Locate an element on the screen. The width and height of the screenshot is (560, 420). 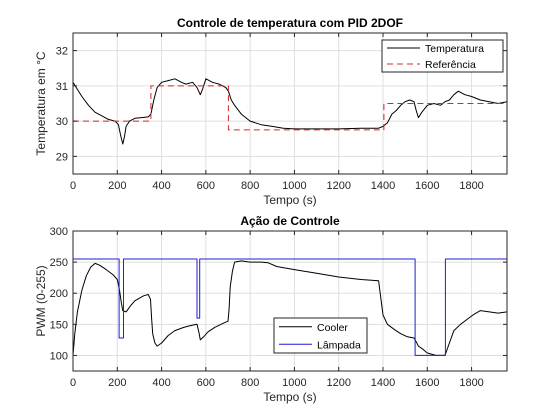
y-axis-label: PWM (0-255) is located at coordinates (41, 300).